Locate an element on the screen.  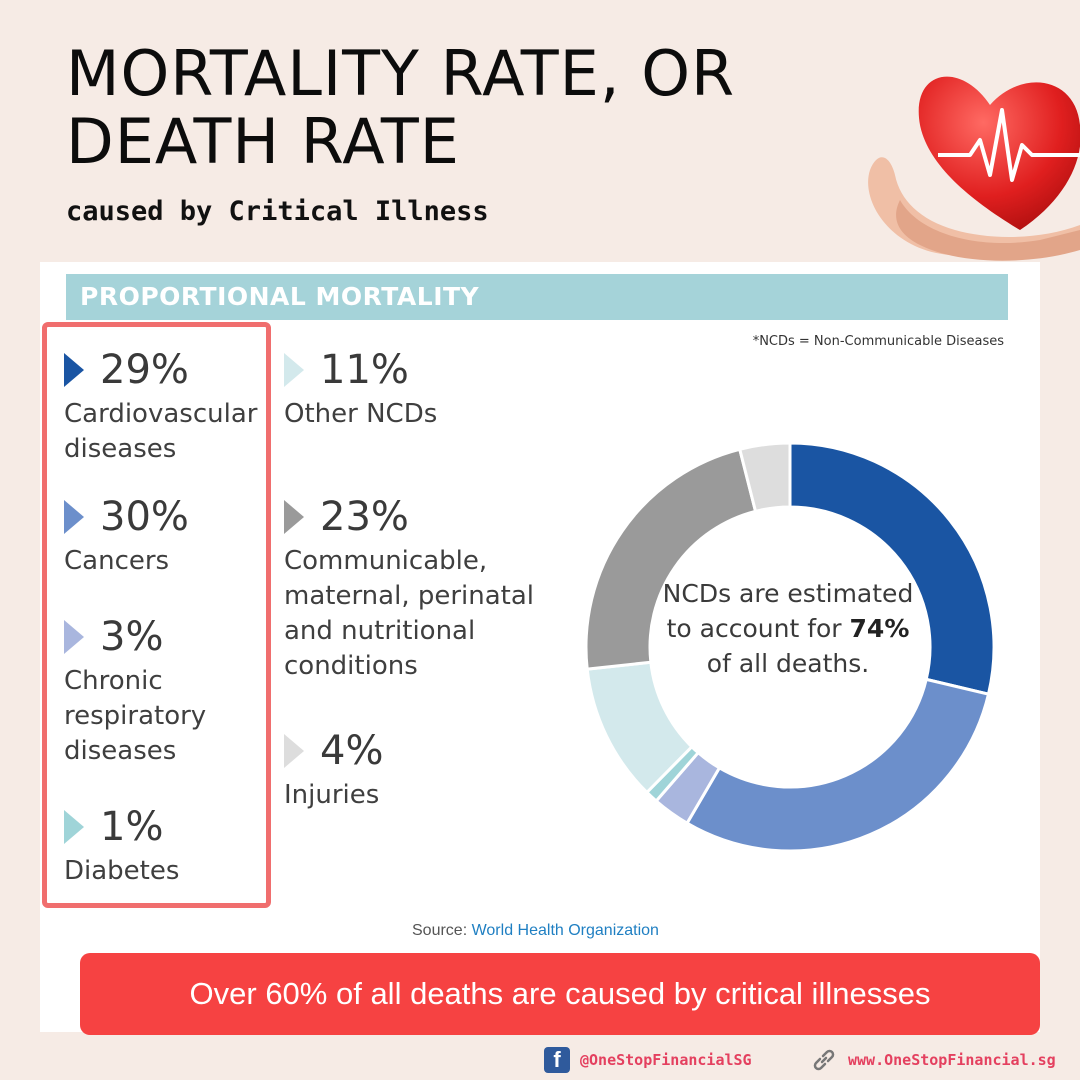
ncd-footnote: *NCDs = Non-Communicable Diseases is located at coordinates (878, 341).